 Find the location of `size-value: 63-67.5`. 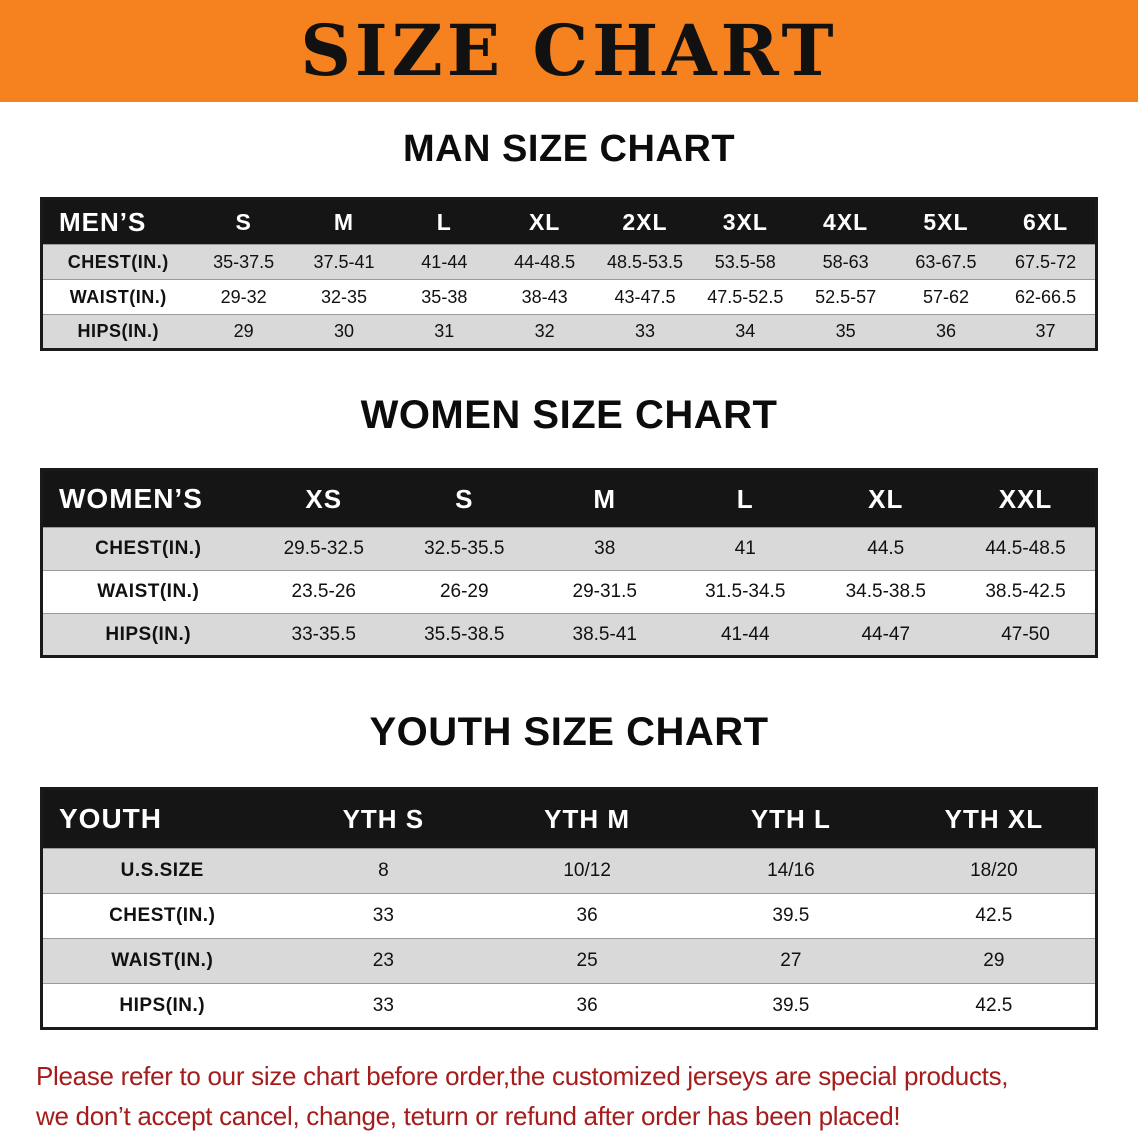

size-value: 63-67.5 is located at coordinates (946, 262).